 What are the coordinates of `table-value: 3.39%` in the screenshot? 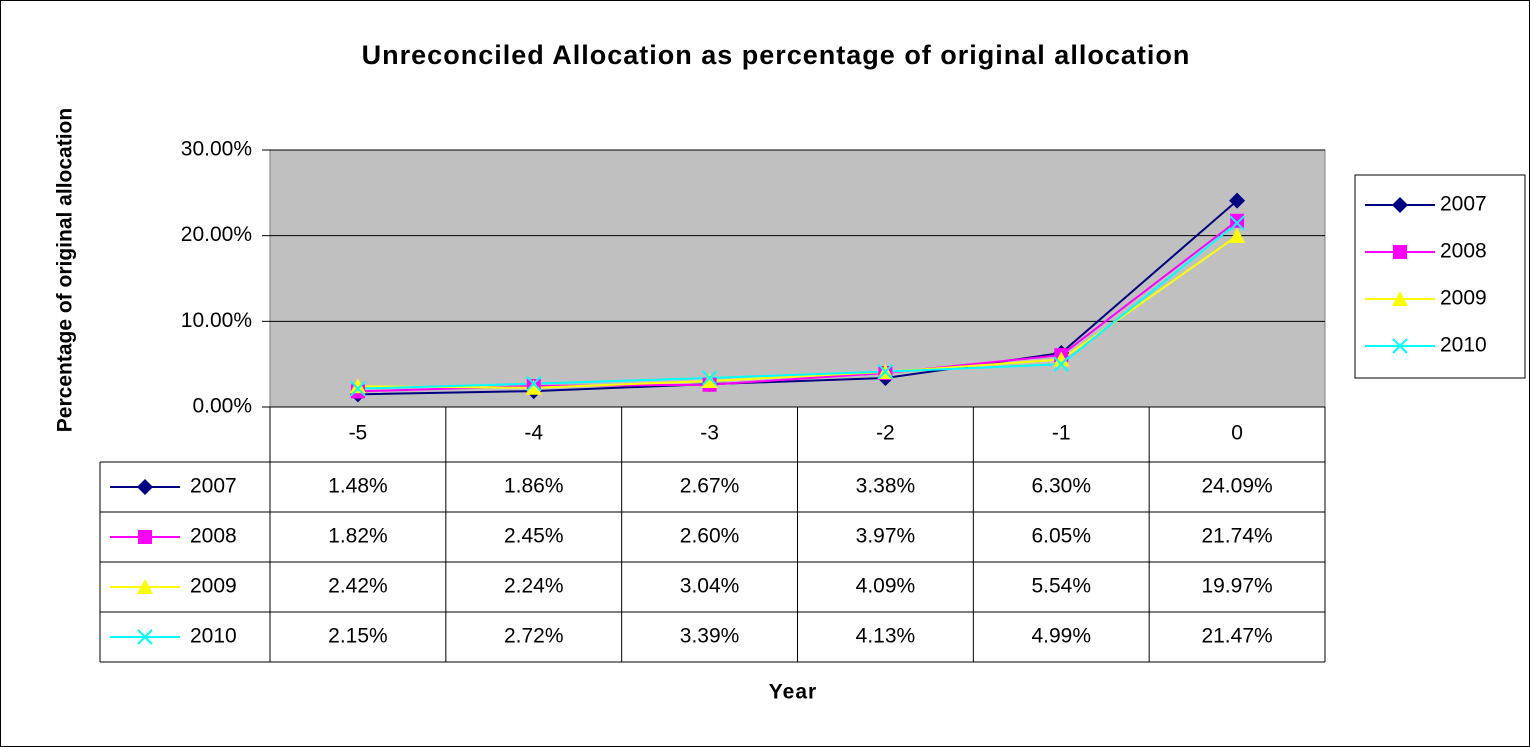 It's located at (710, 636).